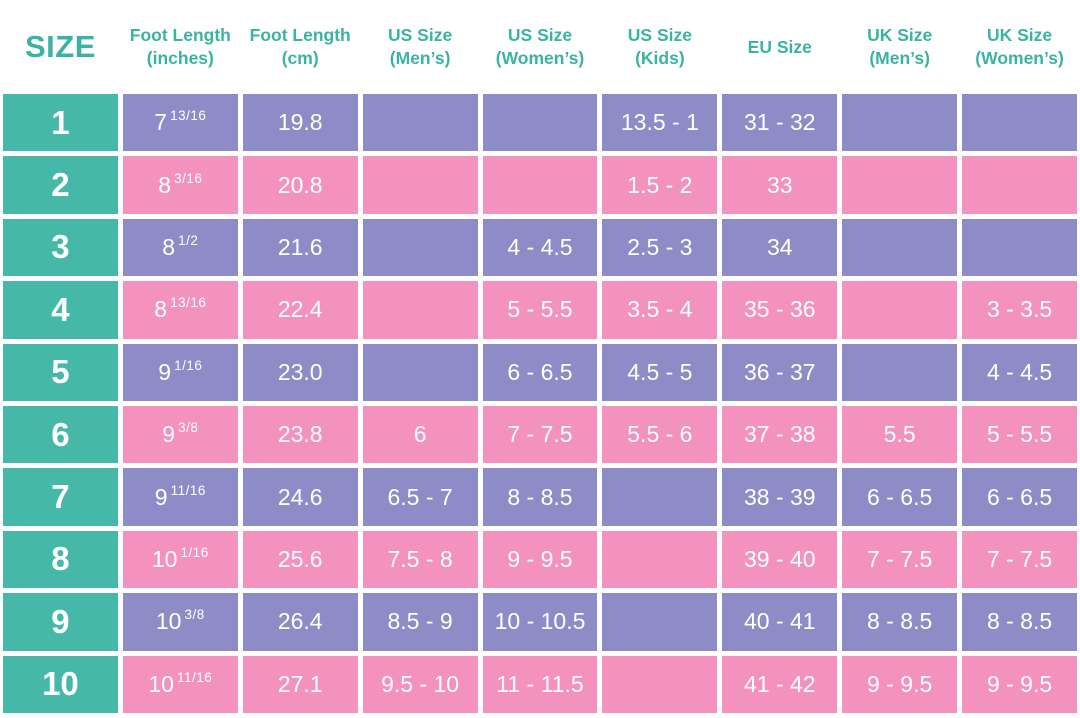  I want to click on cell-foot-length-cm: 19.8, so click(300, 123).